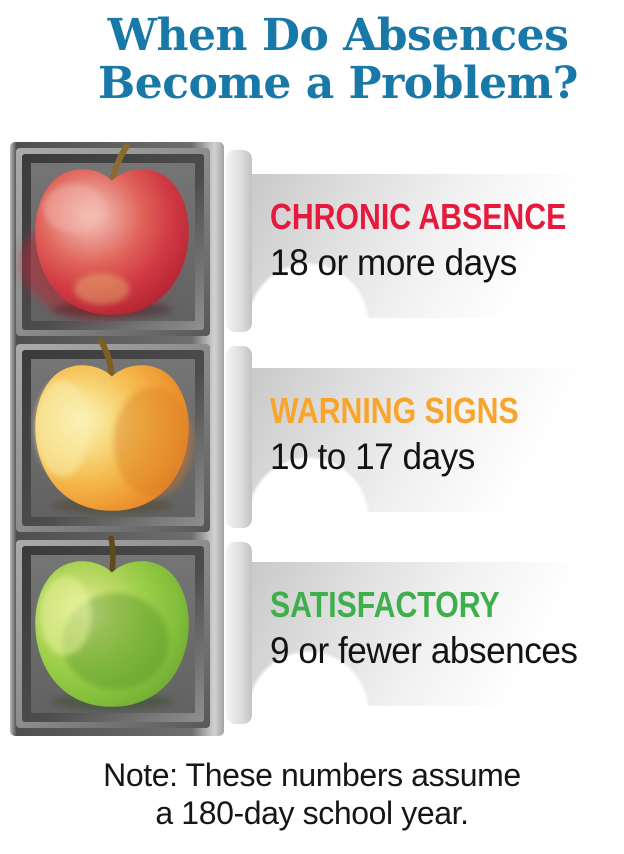 The height and width of the screenshot is (854, 624). I want to click on yellow-apple-image, so click(113, 426).